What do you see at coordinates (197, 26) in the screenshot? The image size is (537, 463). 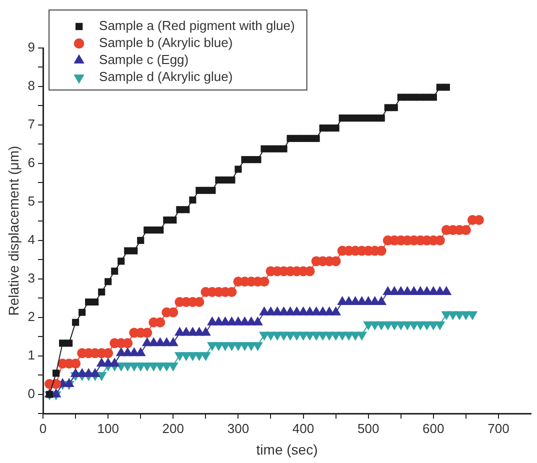 I see `legend-label: Sample a (Red pigment with glue)` at bounding box center [197, 26].